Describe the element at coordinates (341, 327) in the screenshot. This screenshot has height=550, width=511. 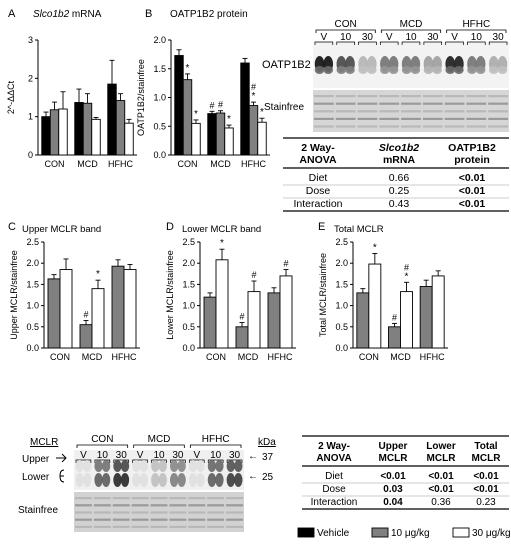
I see `chart-e-y-tick-label: 0.5` at that location.